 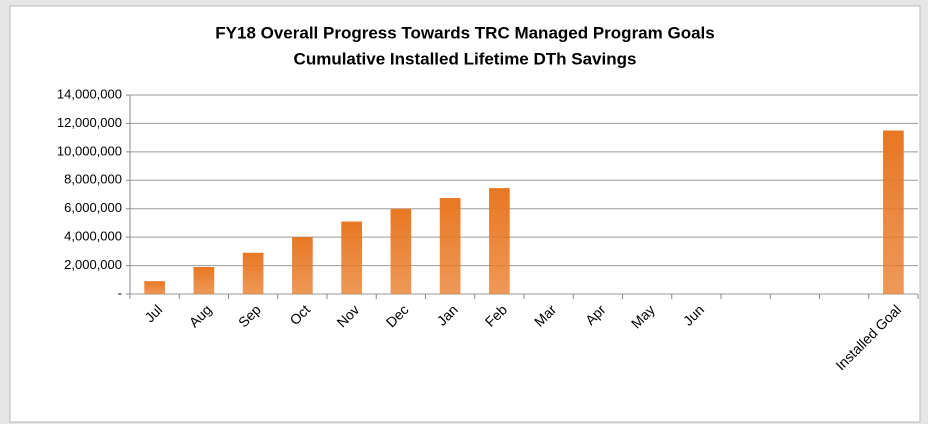 I want to click on y-tick-label: 2,000,000, so click(x=93, y=264).